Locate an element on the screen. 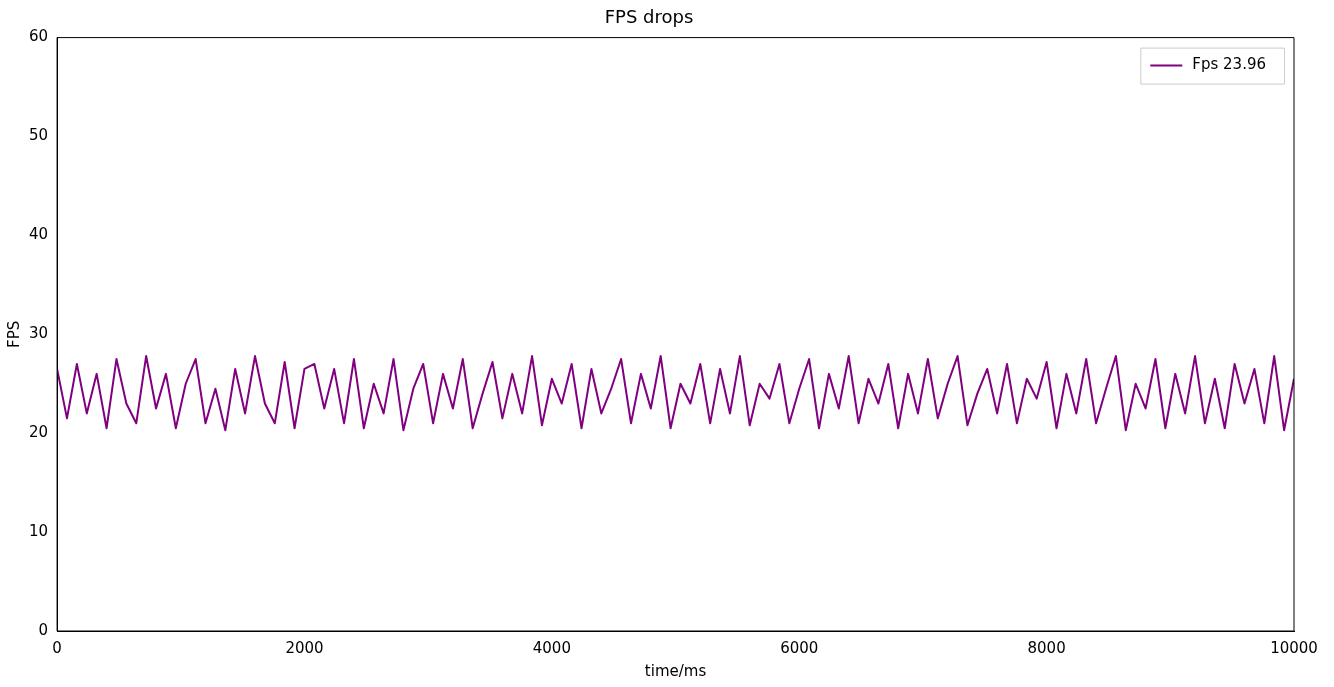 The height and width of the screenshot is (687, 1334). y-tick-label: 40 is located at coordinates (38, 234).